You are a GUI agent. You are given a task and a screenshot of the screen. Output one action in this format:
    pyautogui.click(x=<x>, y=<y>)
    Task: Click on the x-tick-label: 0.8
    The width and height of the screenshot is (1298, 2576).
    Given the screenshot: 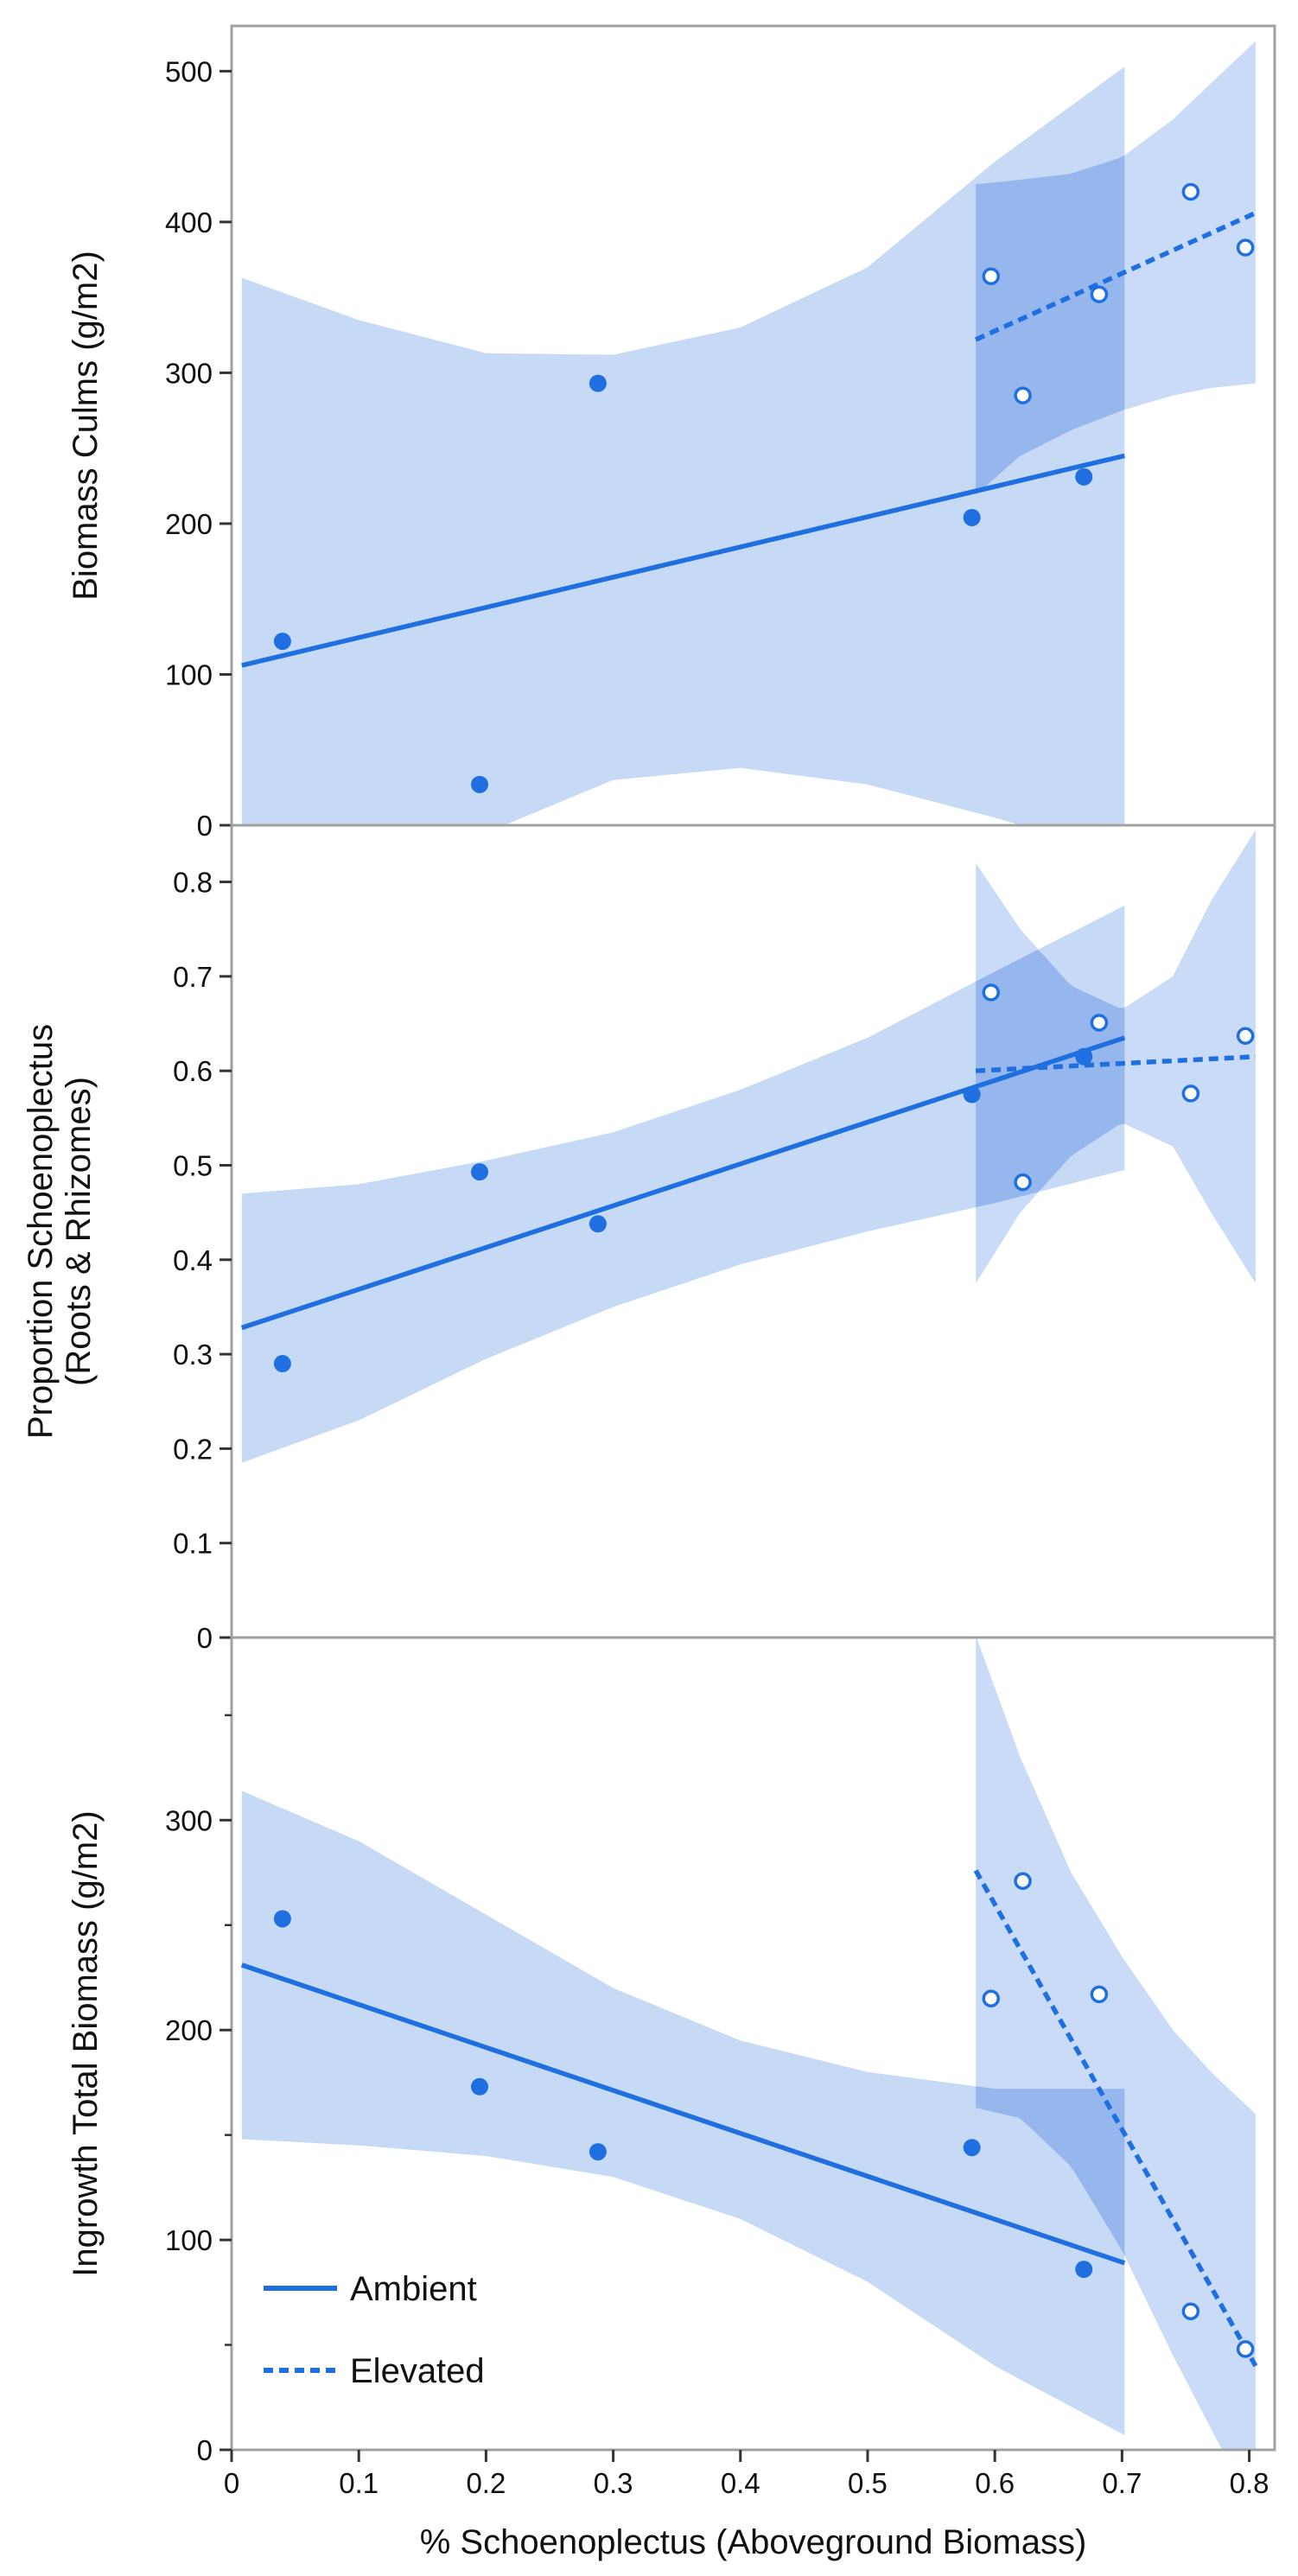 What is the action you would take?
    pyautogui.click(x=1249, y=2483)
    